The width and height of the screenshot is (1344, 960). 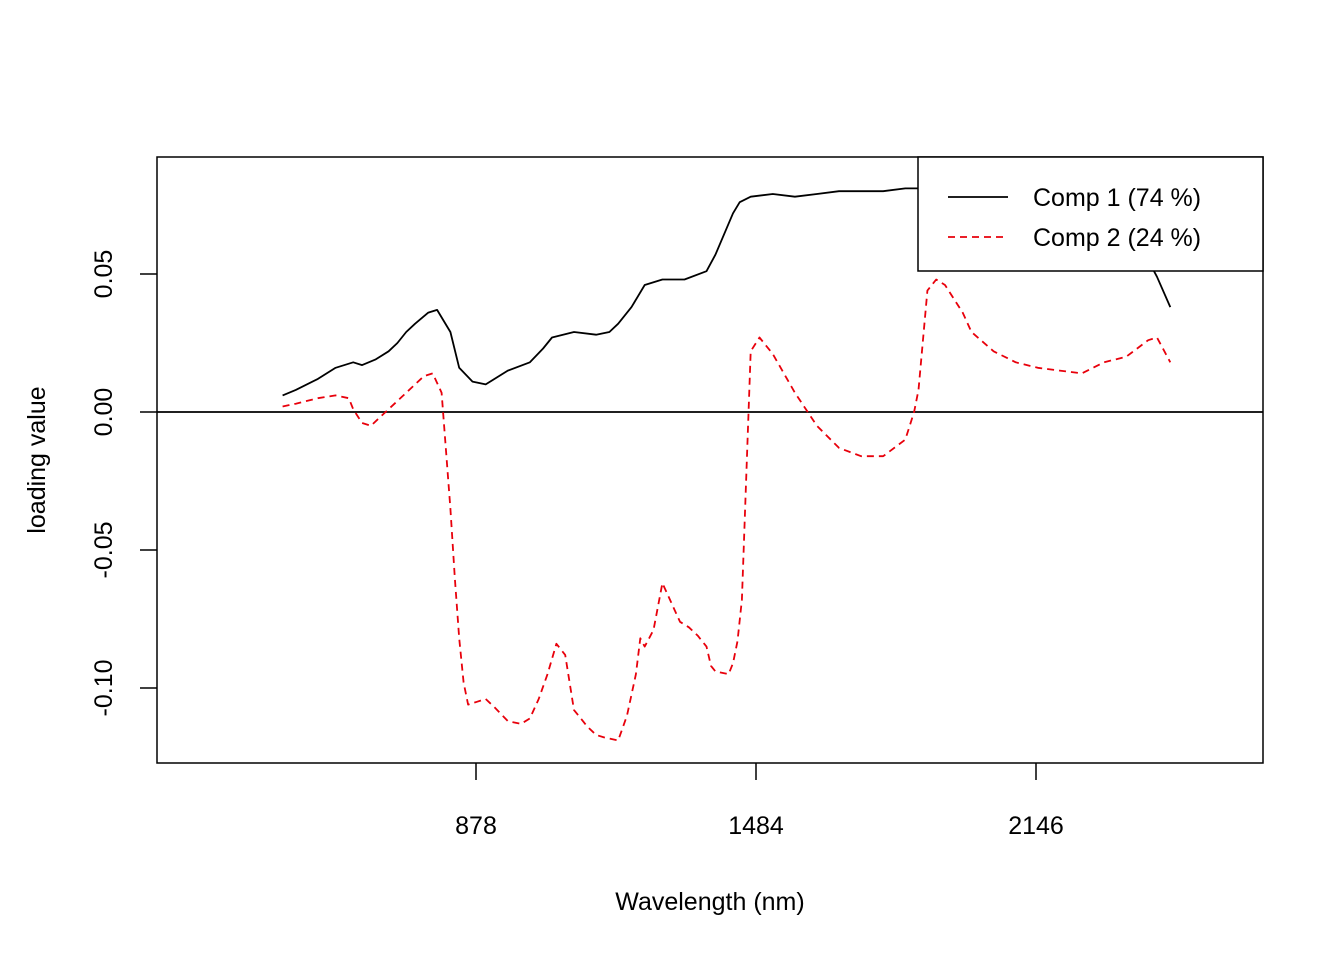 What do you see at coordinates (123, 274) in the screenshot?
I see `y-tick: 0.05` at bounding box center [123, 274].